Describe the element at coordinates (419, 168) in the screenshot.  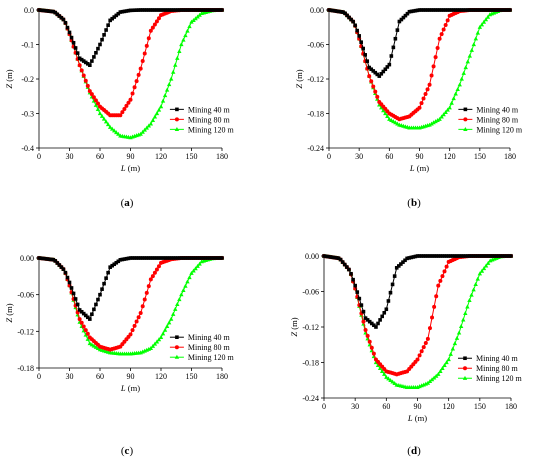
I see `x-axis-label: L (m)` at that location.